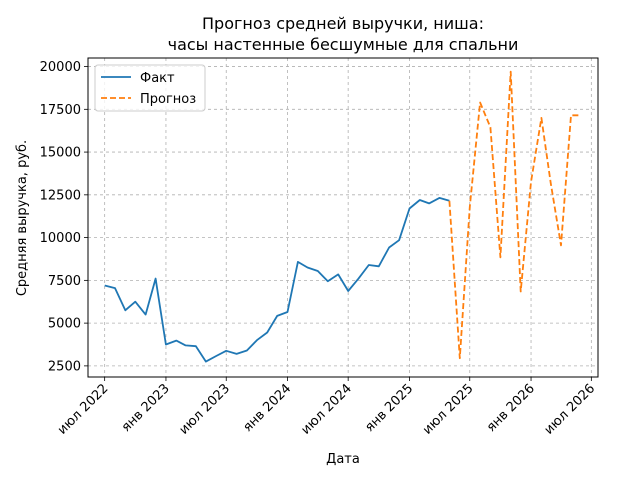  Describe the element at coordinates (60, 67) in the screenshot. I see `y-tick-label: 20000` at that location.